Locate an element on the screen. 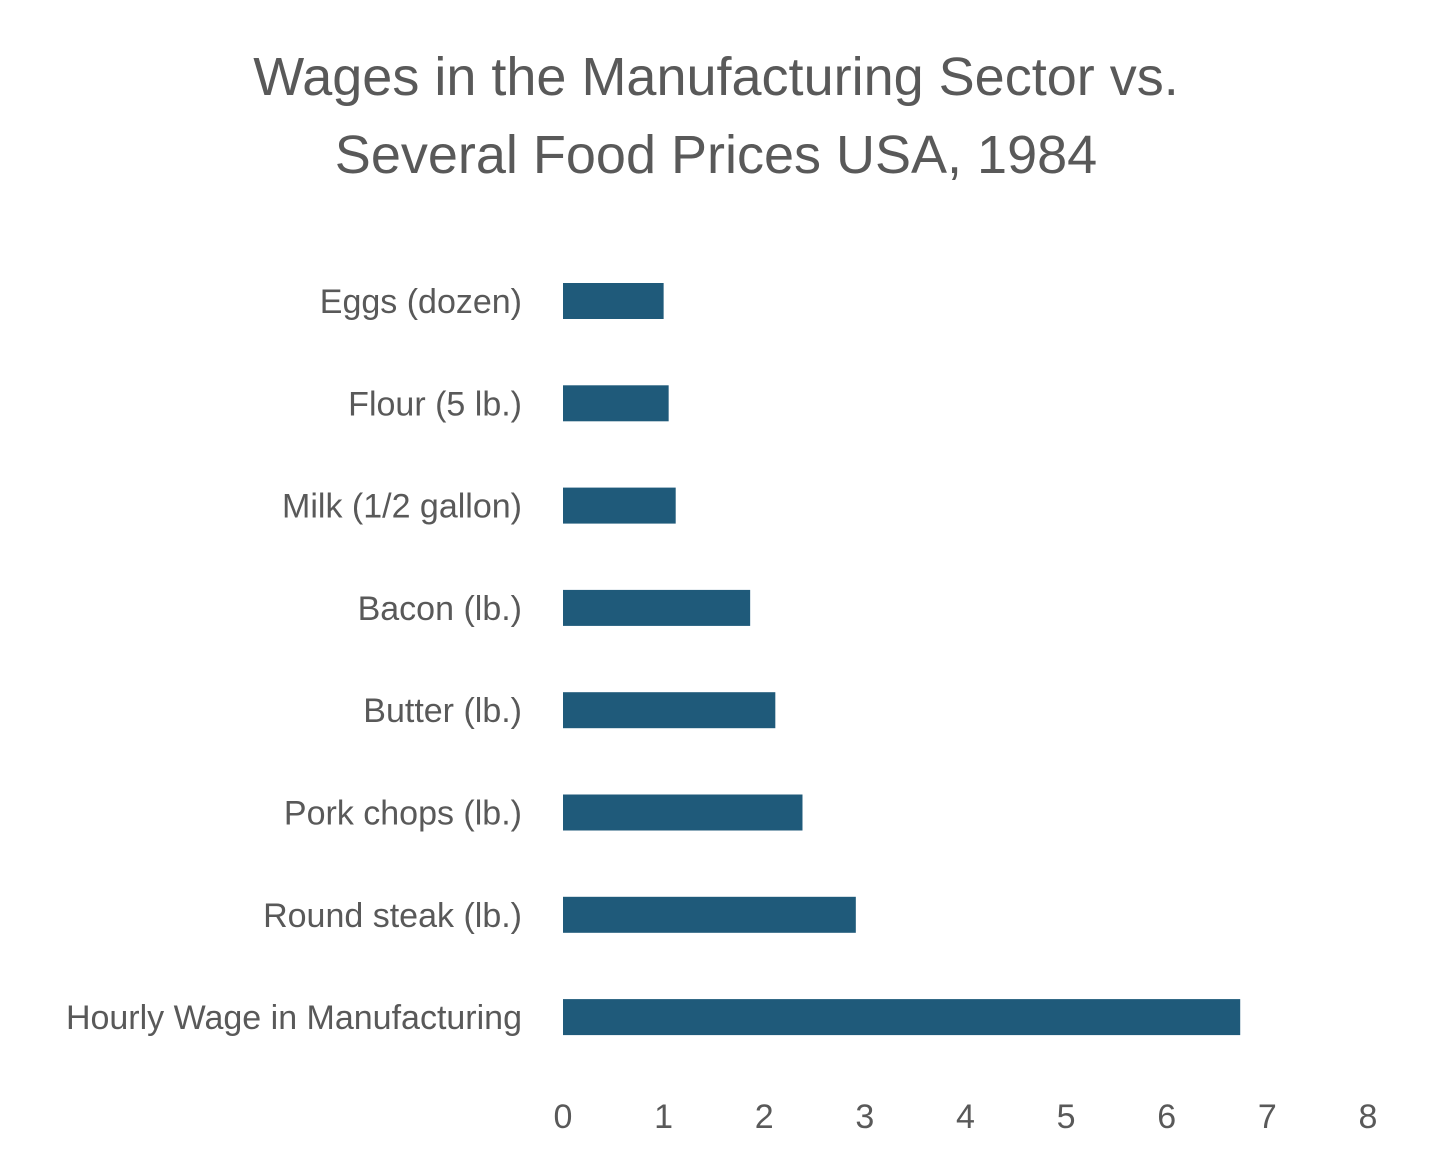  category-label-7: Hourly Wage in Manufacturing is located at coordinates (294, 1018).